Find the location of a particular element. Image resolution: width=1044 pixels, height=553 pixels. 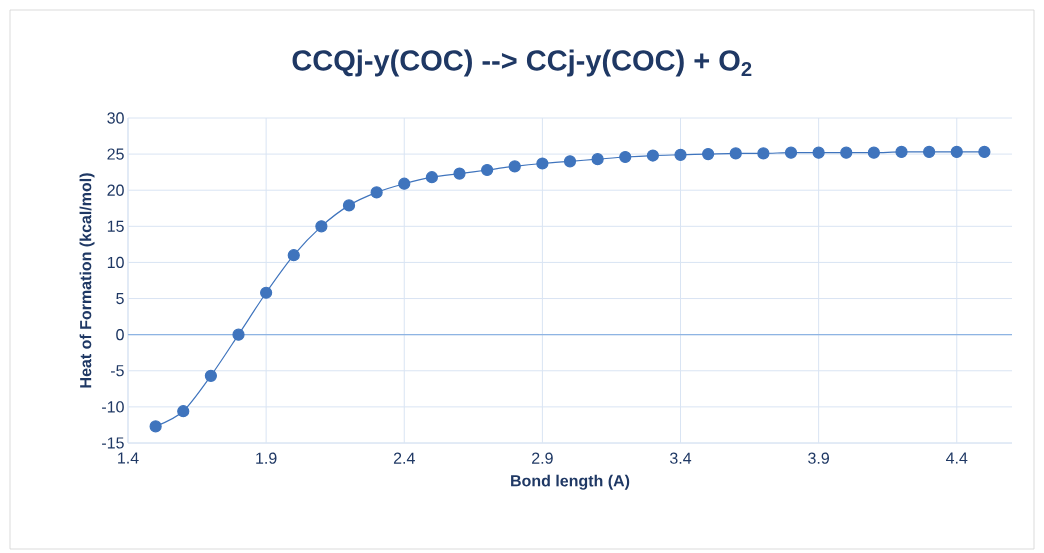

y-tick-label: -10 is located at coordinates (113, 407).